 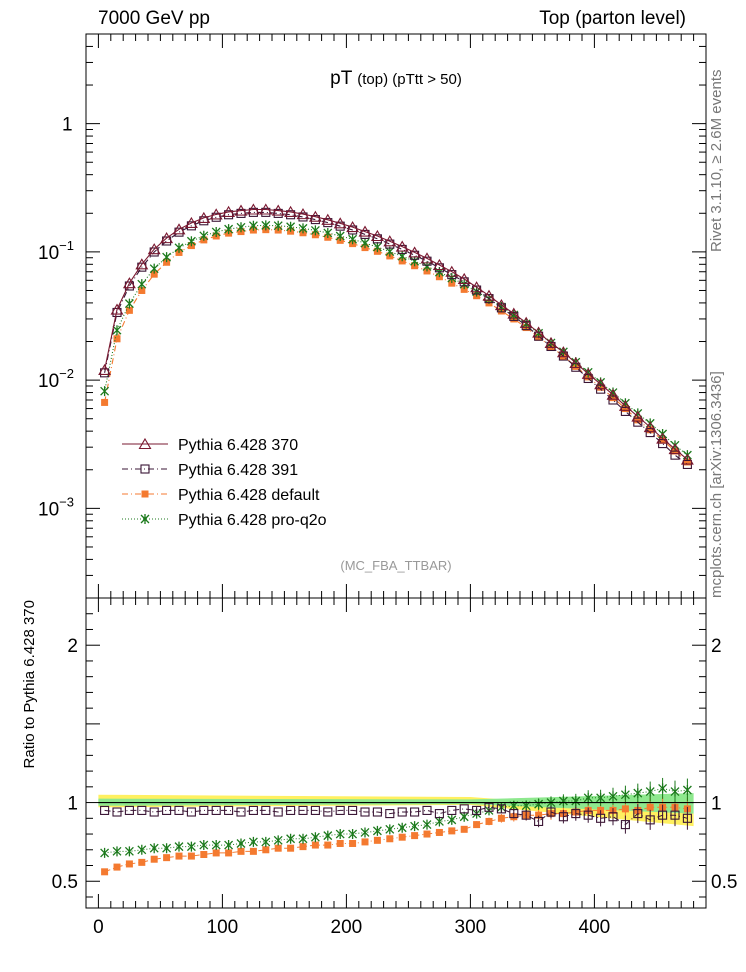 I want to click on legend-label: Pythia 6.428 370, so click(x=238, y=445).